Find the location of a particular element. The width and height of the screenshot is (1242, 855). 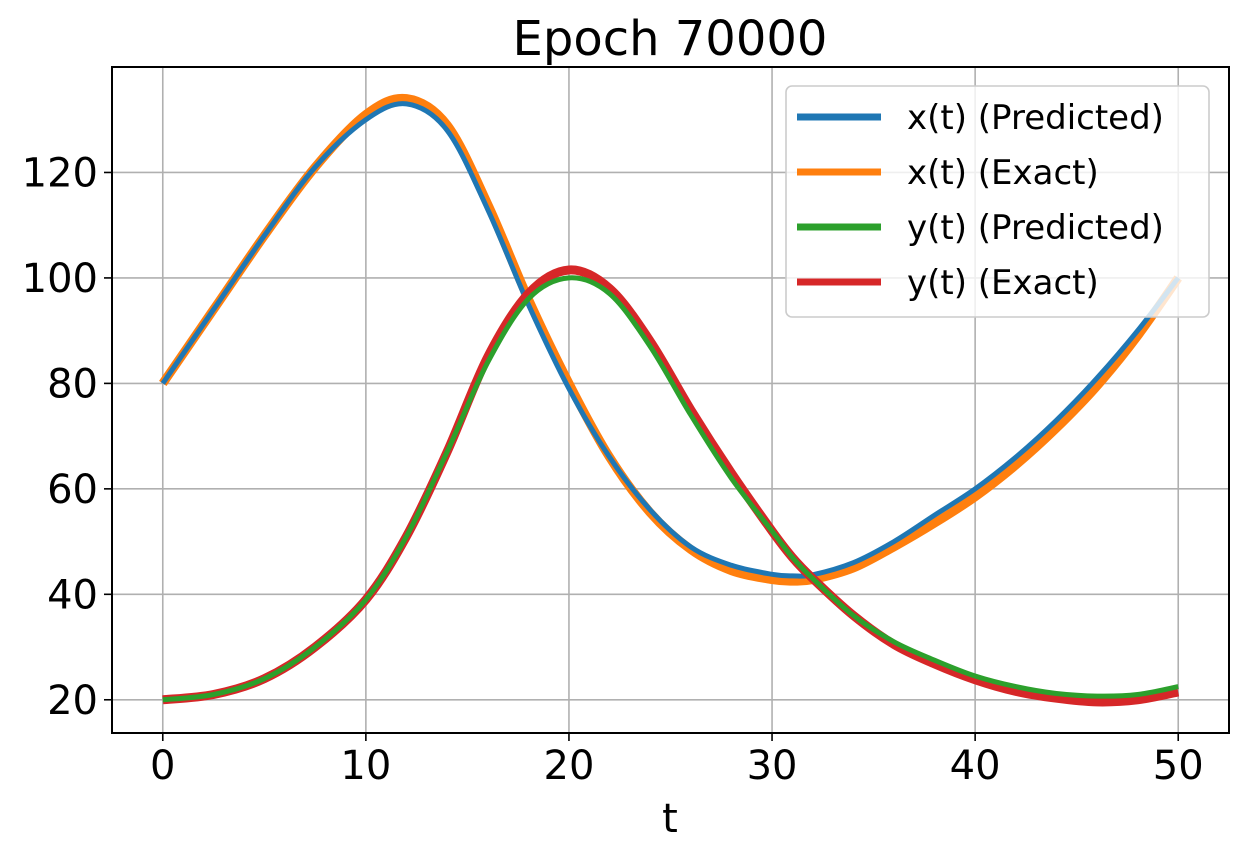

legend-box is located at coordinates (997, 201).